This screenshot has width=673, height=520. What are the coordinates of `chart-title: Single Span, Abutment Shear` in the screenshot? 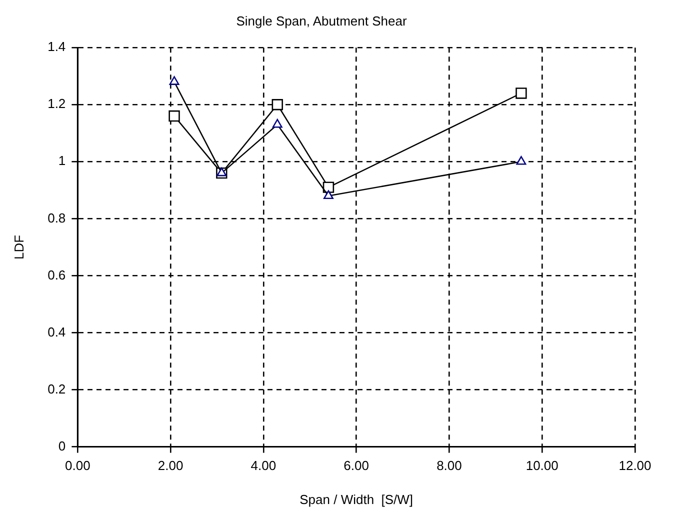 It's located at (322, 20).